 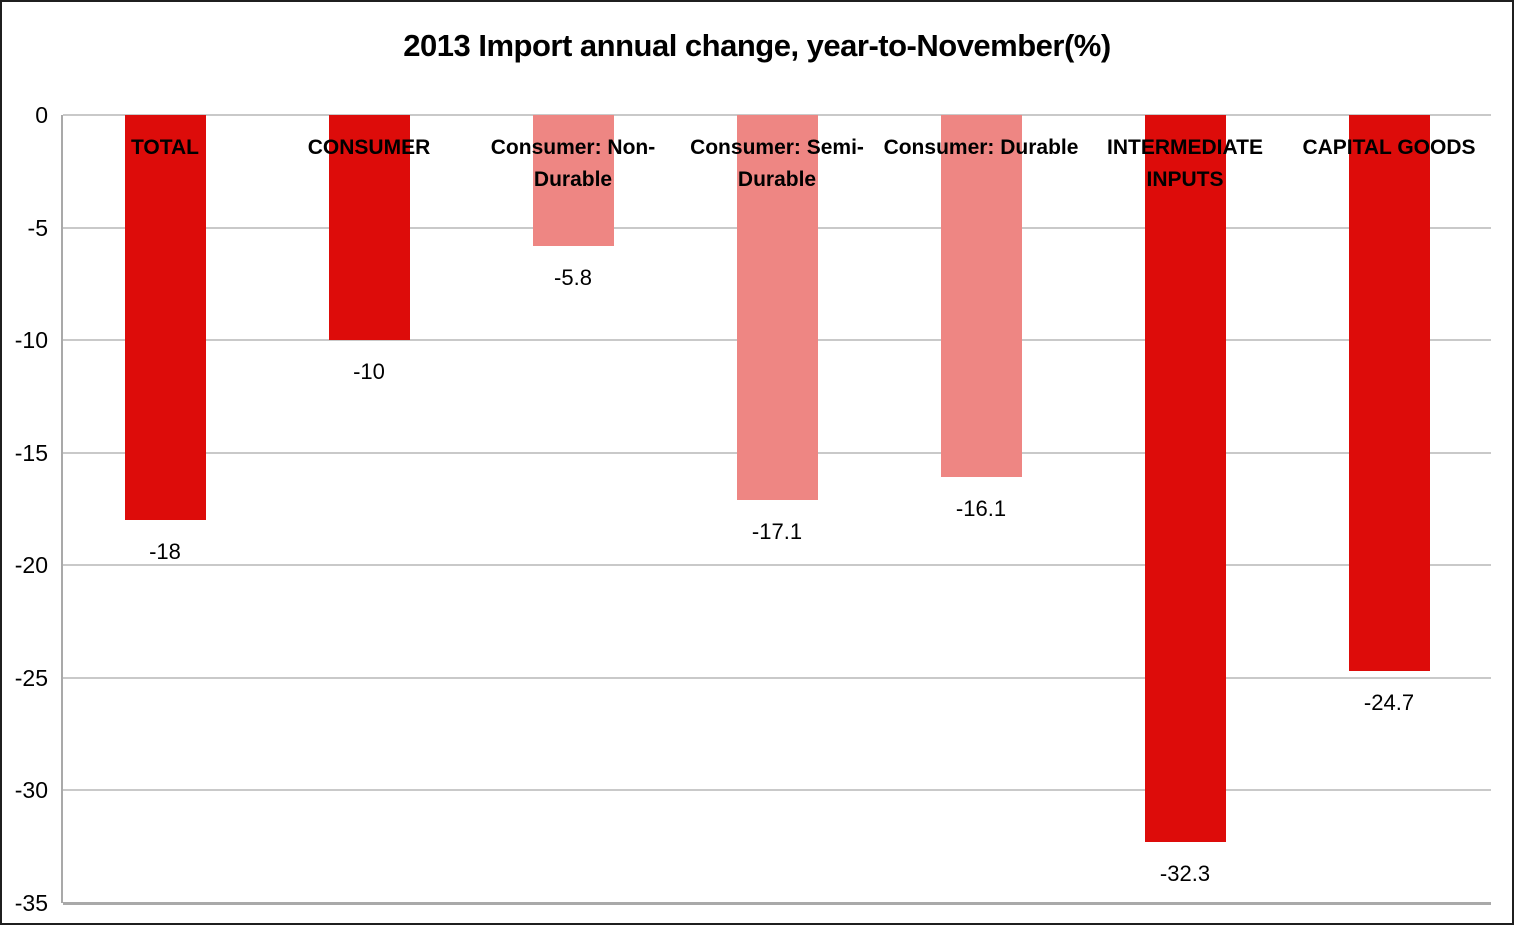 I want to click on category-label-line: INTERMEDIATE, so click(x=1185, y=147).